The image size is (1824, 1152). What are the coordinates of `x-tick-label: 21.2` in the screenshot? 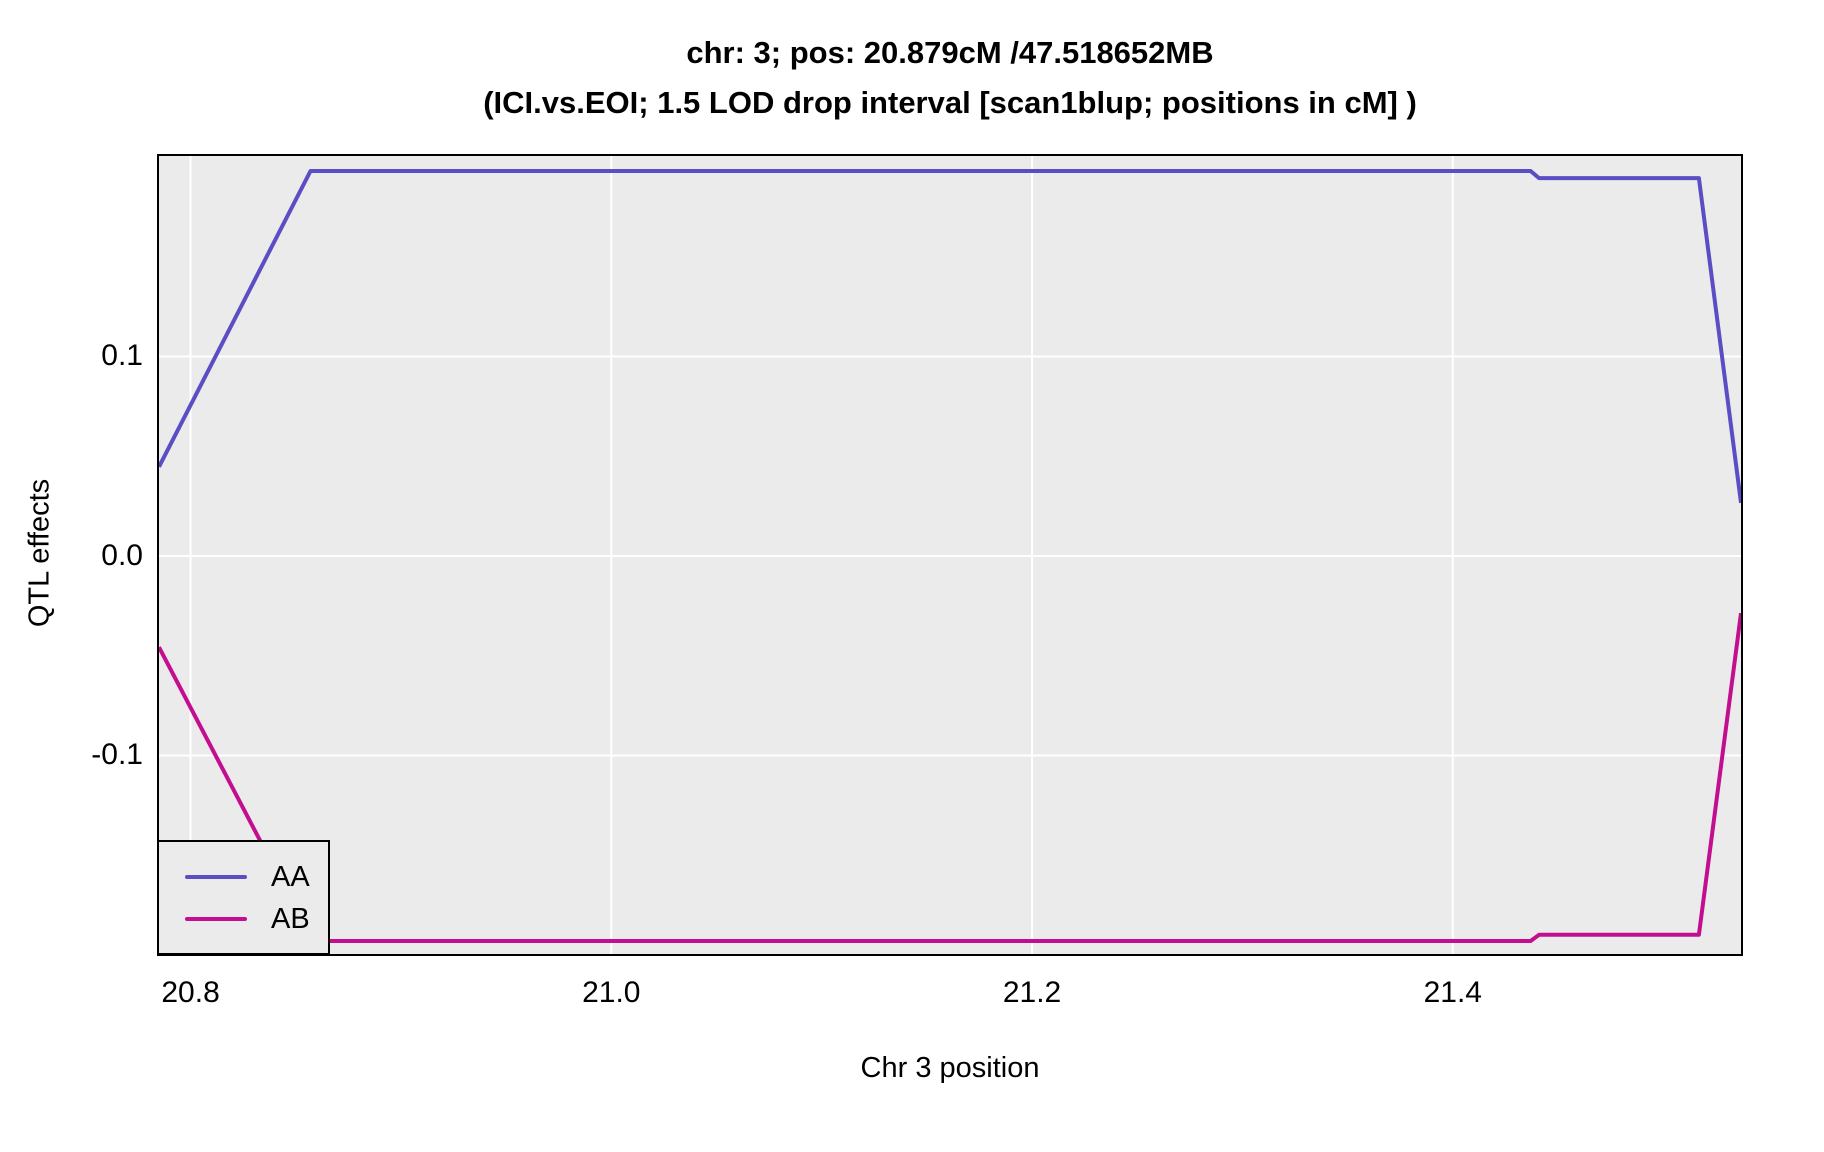 It's located at (1032, 992).